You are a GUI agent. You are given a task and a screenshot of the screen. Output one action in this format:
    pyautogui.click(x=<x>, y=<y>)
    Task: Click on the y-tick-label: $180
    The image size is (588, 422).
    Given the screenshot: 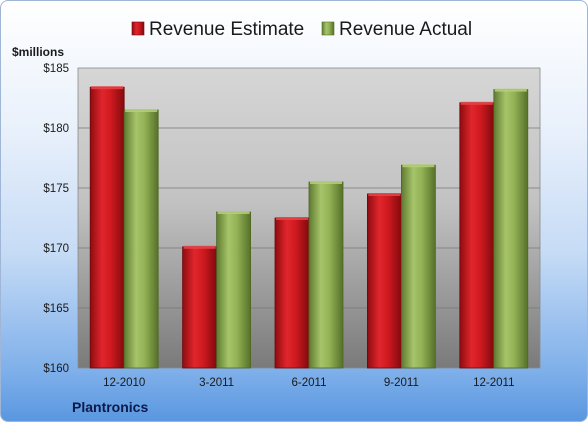 What is the action you would take?
    pyautogui.click(x=56, y=129)
    